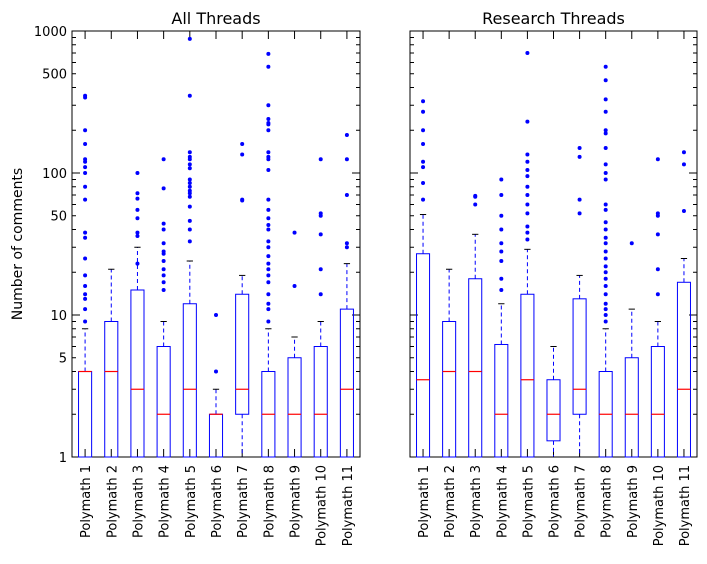 The height and width of the screenshot is (564, 707). I want to click on x-tick-label: Polymath 11, so click(348, 505).